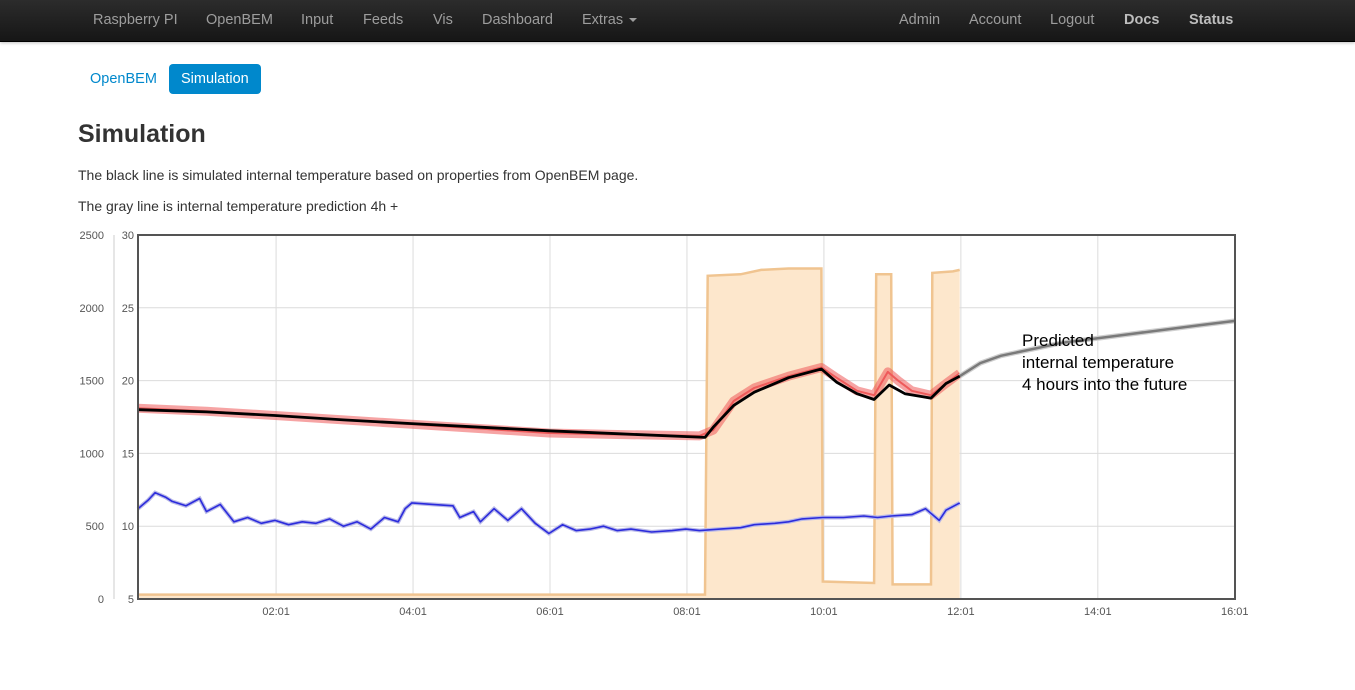 The height and width of the screenshot is (690, 1355). Describe the element at coordinates (128, 454) in the screenshot. I see `y-right-tick-label: 15` at that location.